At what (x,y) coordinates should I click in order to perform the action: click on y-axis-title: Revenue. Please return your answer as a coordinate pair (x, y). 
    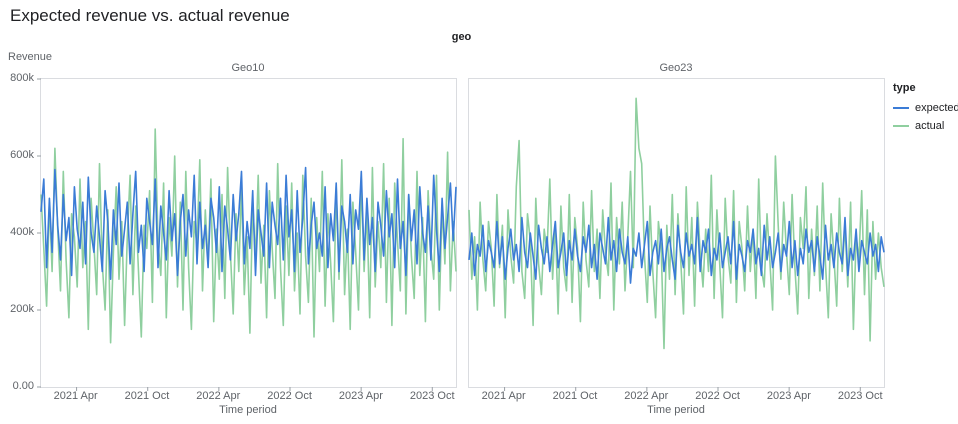
    Looking at the image, I should click on (30, 57).